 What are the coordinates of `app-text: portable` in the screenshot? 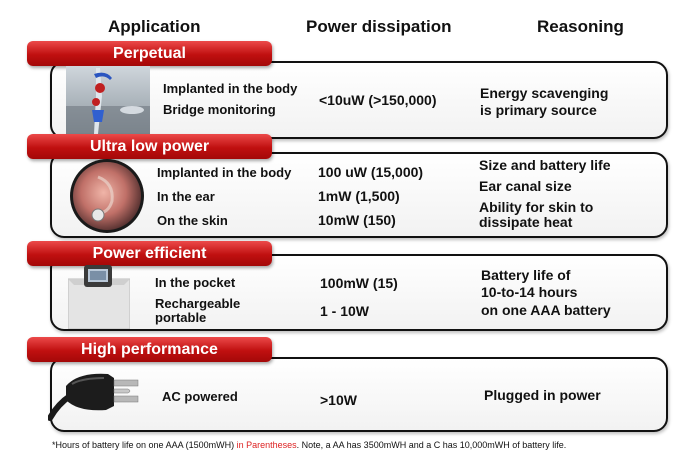 It's located at (181, 317).